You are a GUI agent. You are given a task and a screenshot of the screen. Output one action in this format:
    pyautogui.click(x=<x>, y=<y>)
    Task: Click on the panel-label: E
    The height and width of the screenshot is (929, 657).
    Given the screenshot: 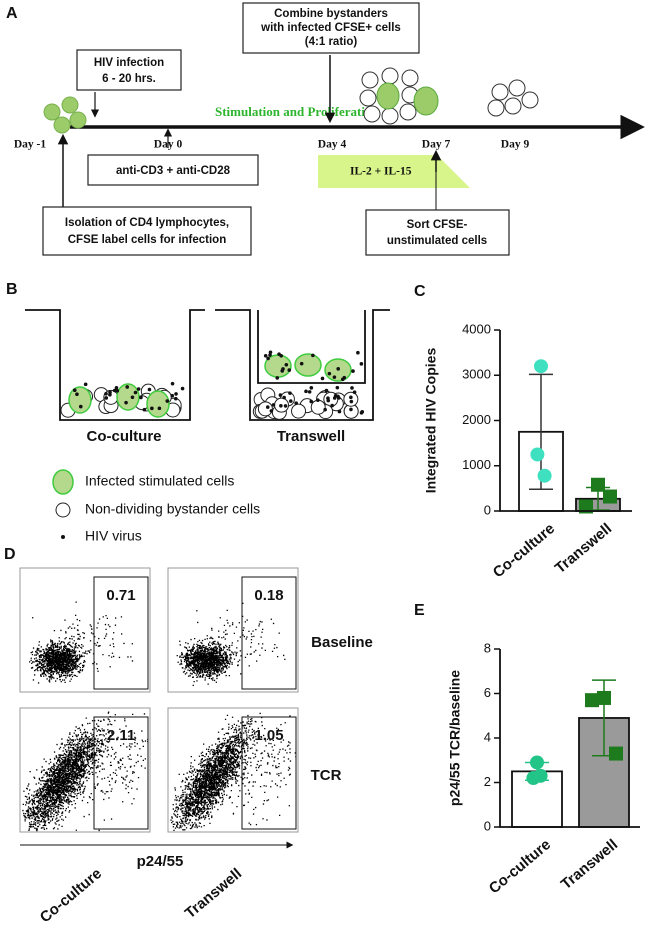 What is the action you would take?
    pyautogui.click(x=419, y=610)
    